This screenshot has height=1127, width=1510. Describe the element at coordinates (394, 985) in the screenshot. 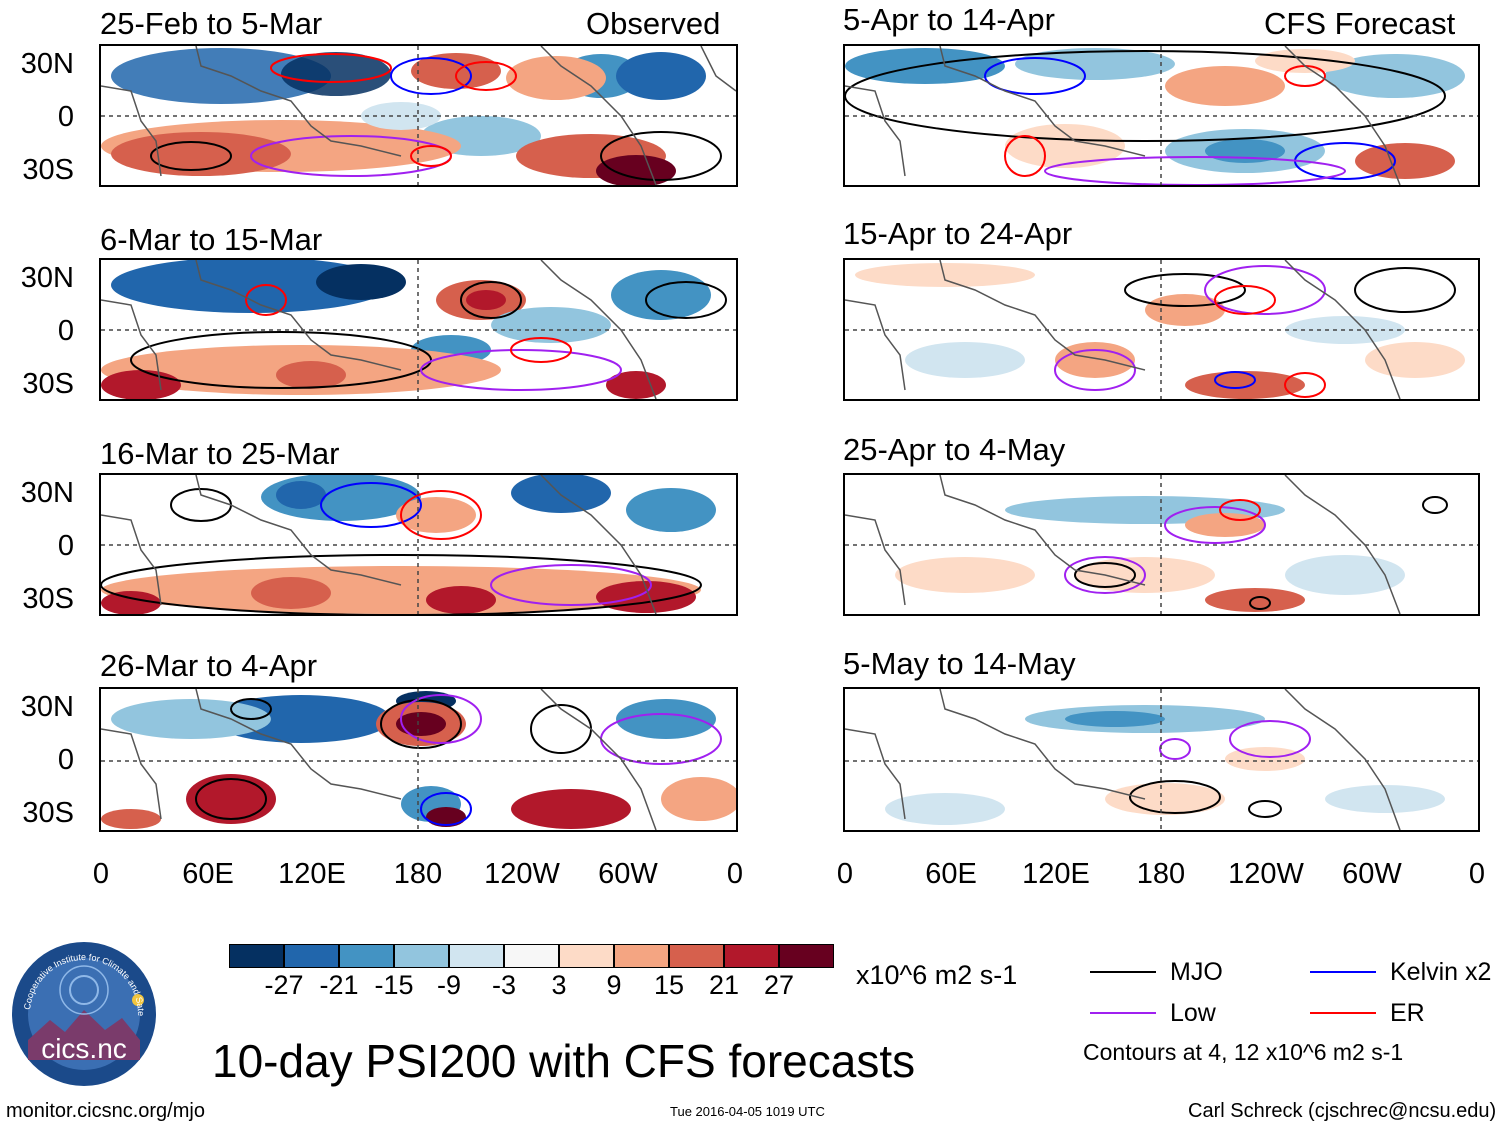

I see `colorbar-label: -15` at that location.